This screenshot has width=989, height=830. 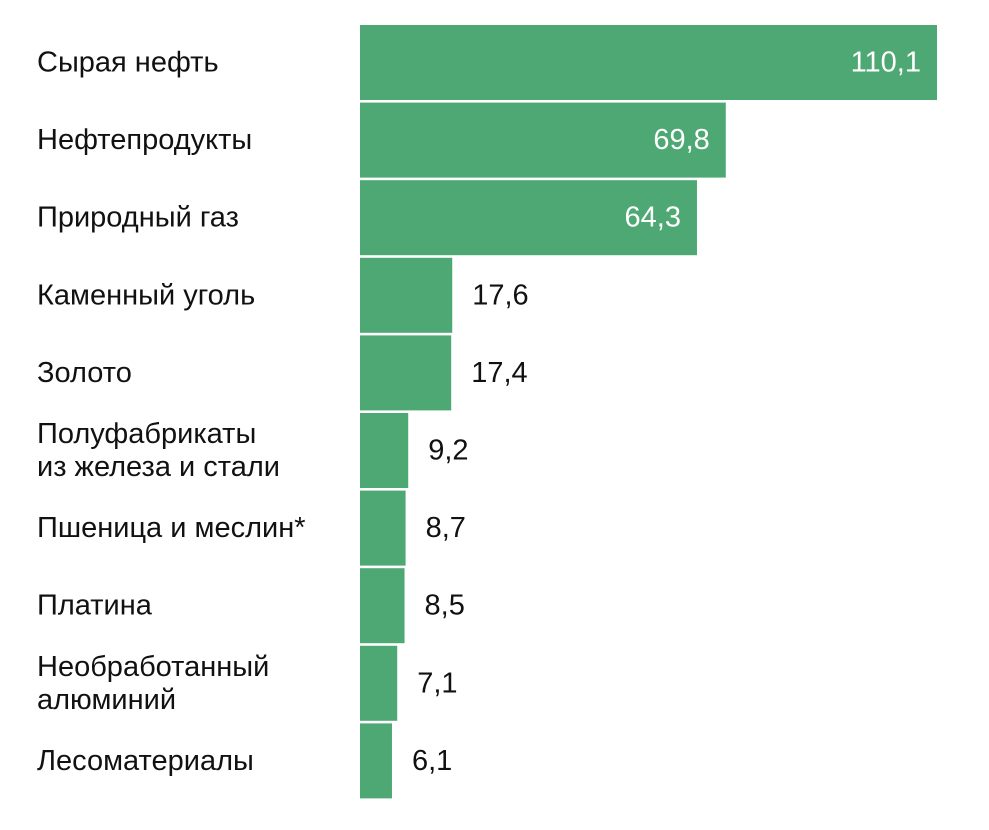 I want to click on value-label-9: 6,1, so click(x=432, y=761).